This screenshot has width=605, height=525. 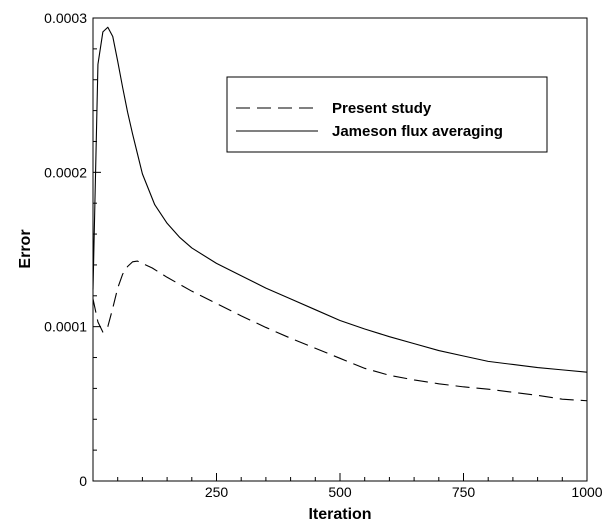 I want to click on x-axis-title: Iteration, so click(x=339, y=514).